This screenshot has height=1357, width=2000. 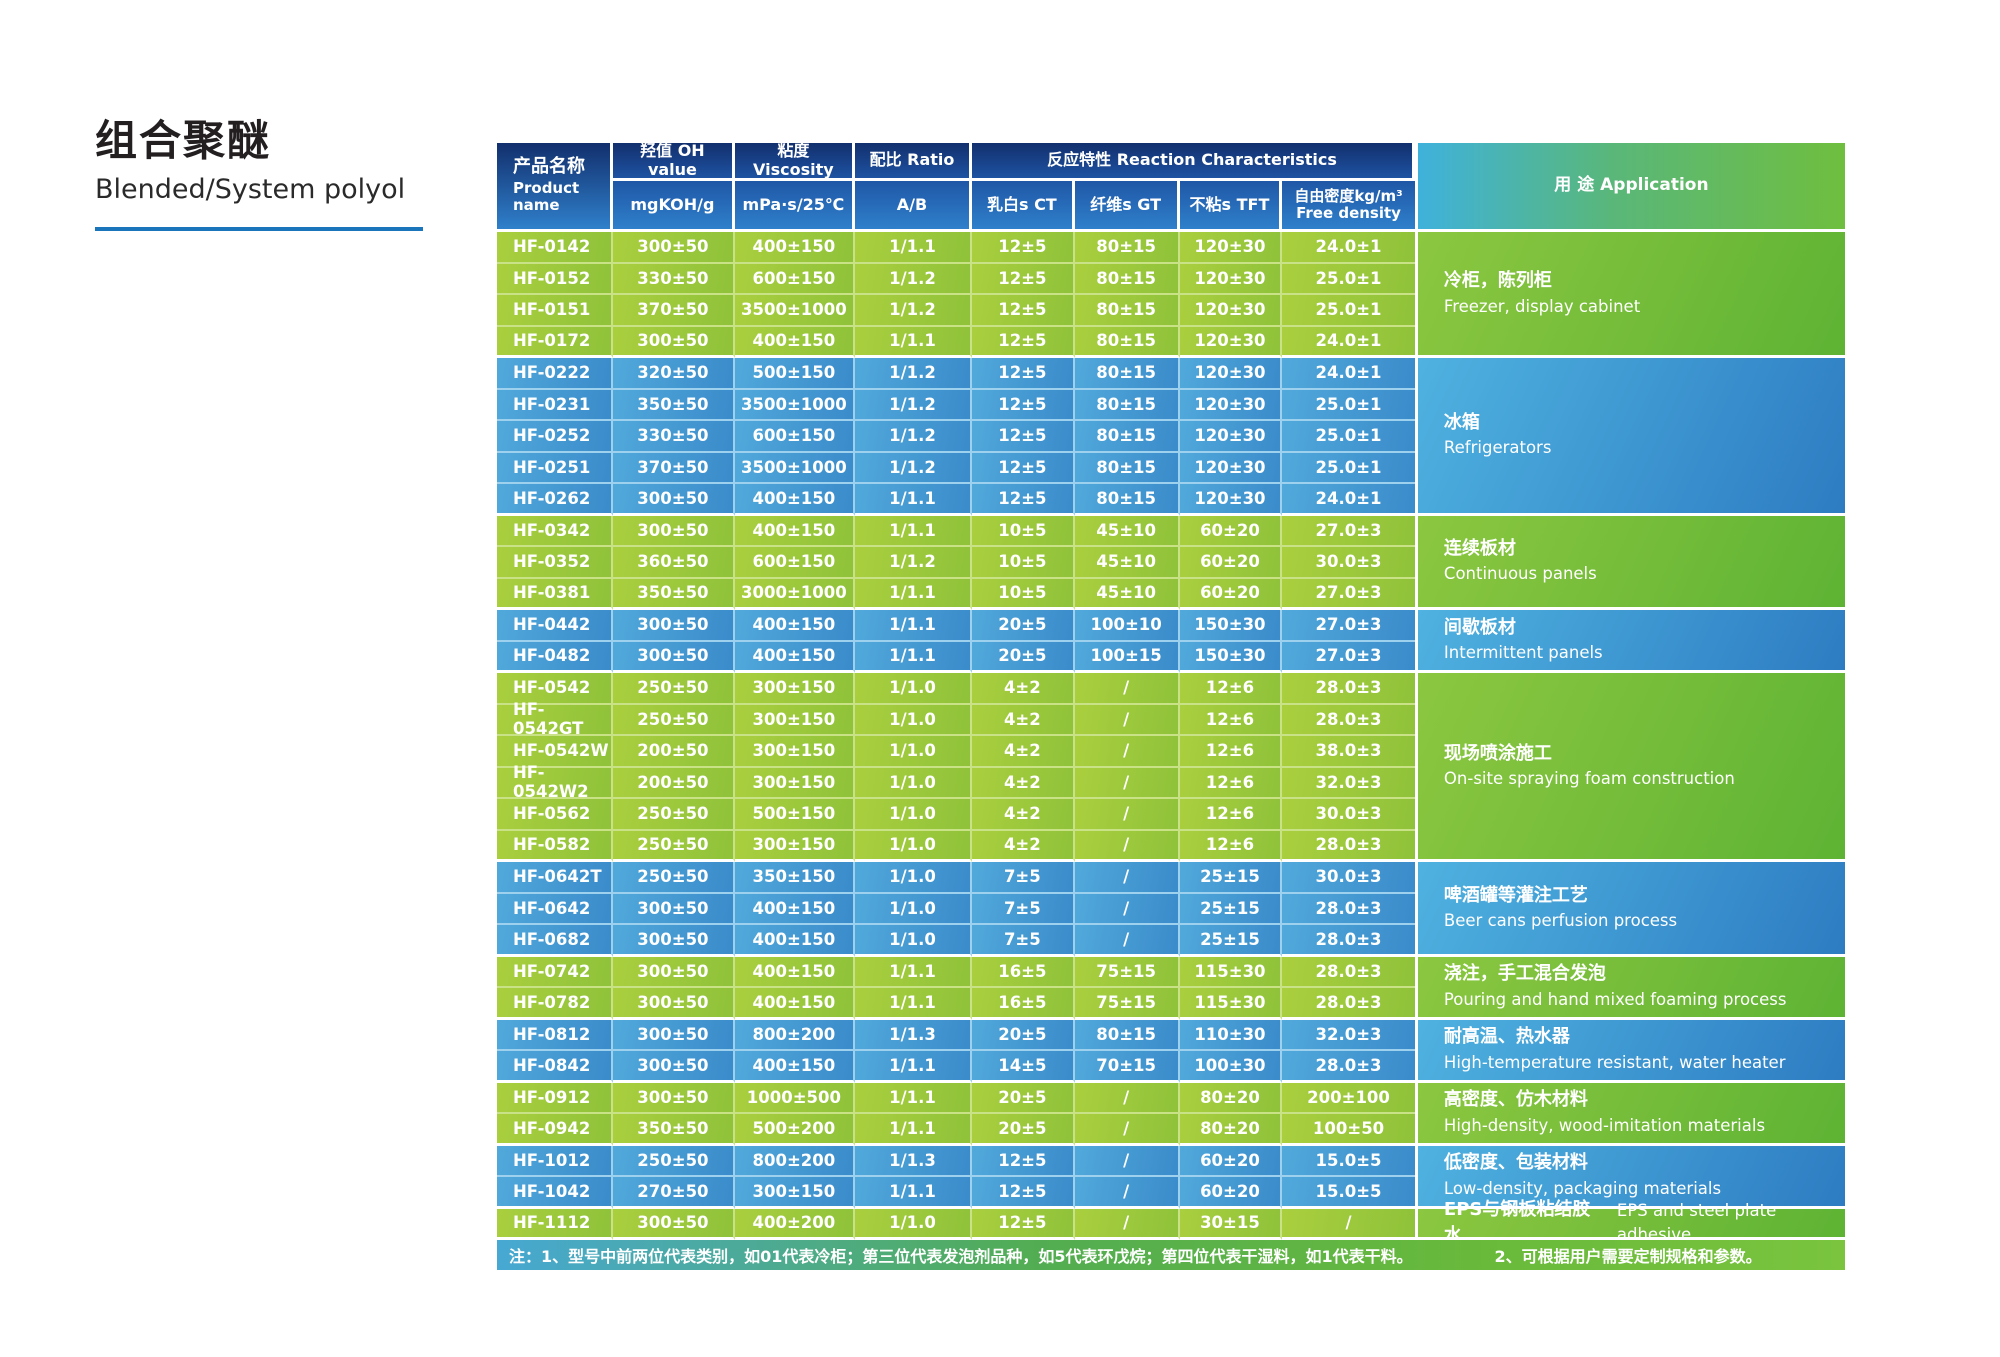 I want to click on product-name-cell: HF-0842, so click(x=555, y=1067).